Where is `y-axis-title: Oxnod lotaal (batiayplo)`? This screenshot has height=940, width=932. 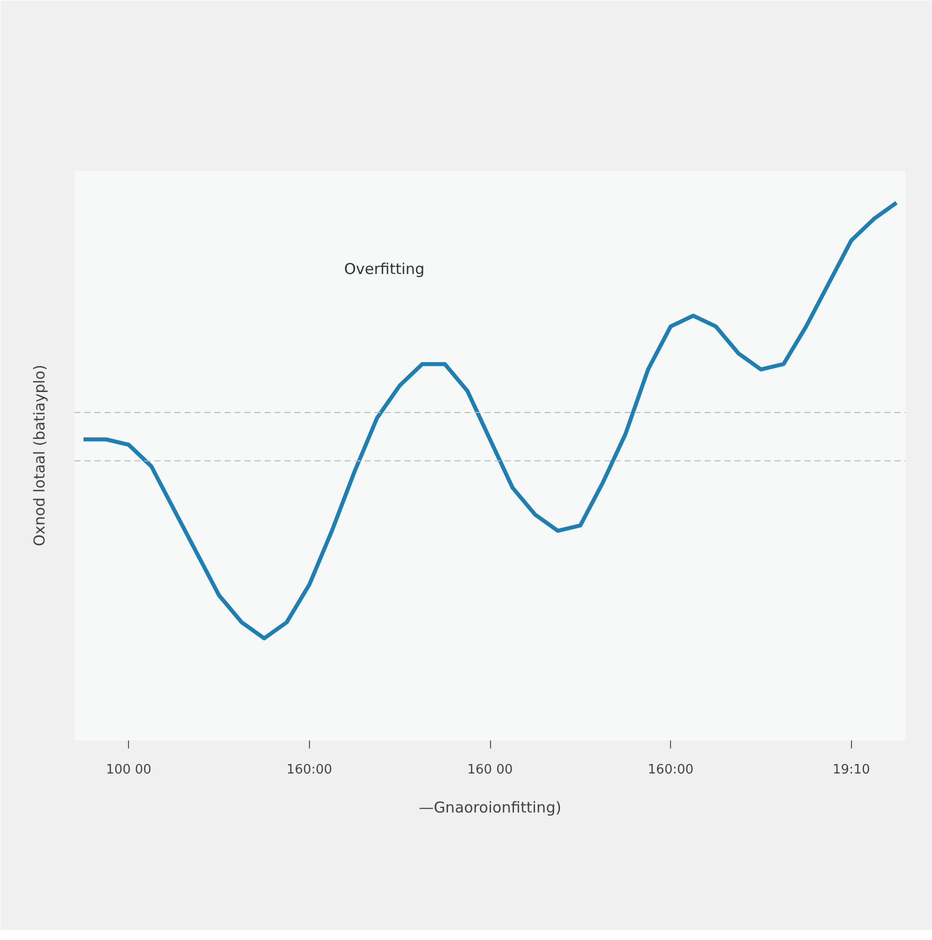 y-axis-title: Oxnod lotaal (batiayplo) is located at coordinates (39, 455).